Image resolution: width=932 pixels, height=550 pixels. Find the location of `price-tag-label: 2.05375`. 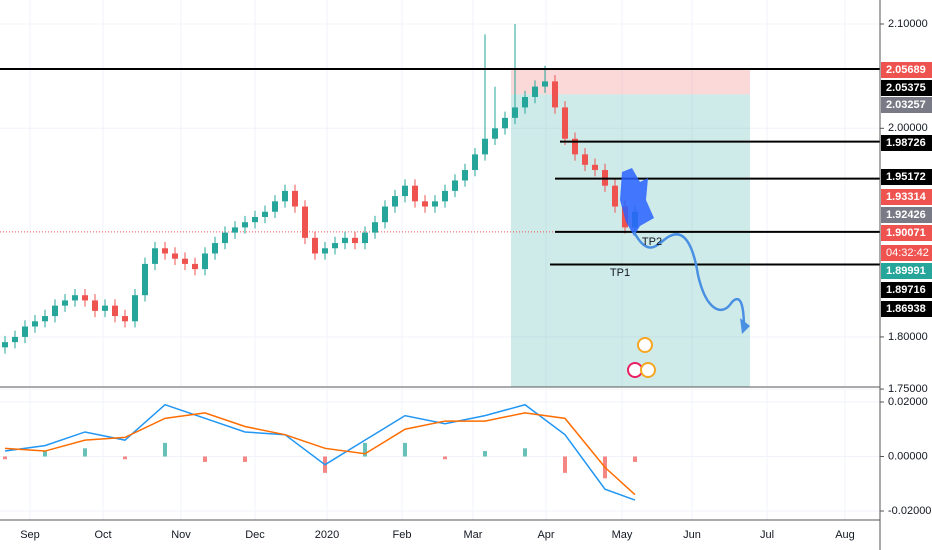

price-tag-label: 2.05375 is located at coordinates (906, 88).